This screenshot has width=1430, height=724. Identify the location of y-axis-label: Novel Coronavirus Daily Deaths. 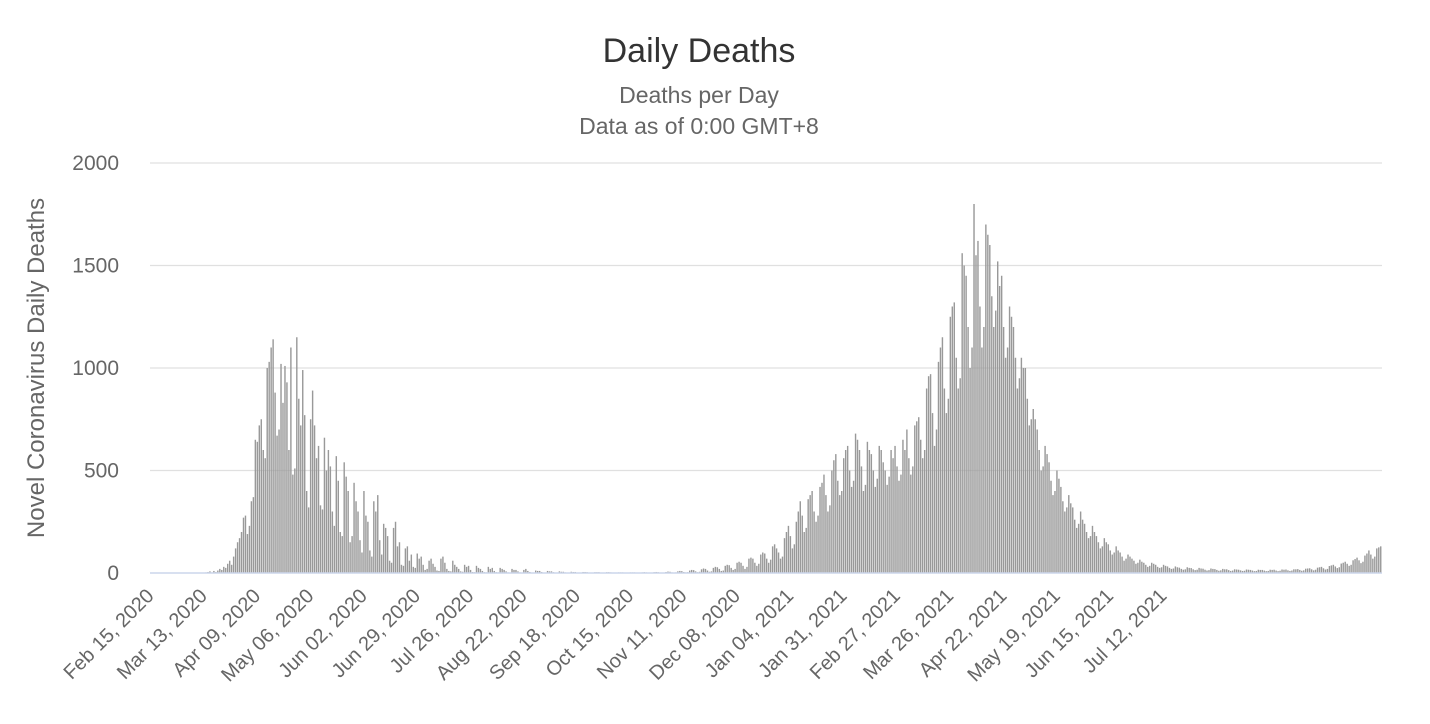
(36, 368).